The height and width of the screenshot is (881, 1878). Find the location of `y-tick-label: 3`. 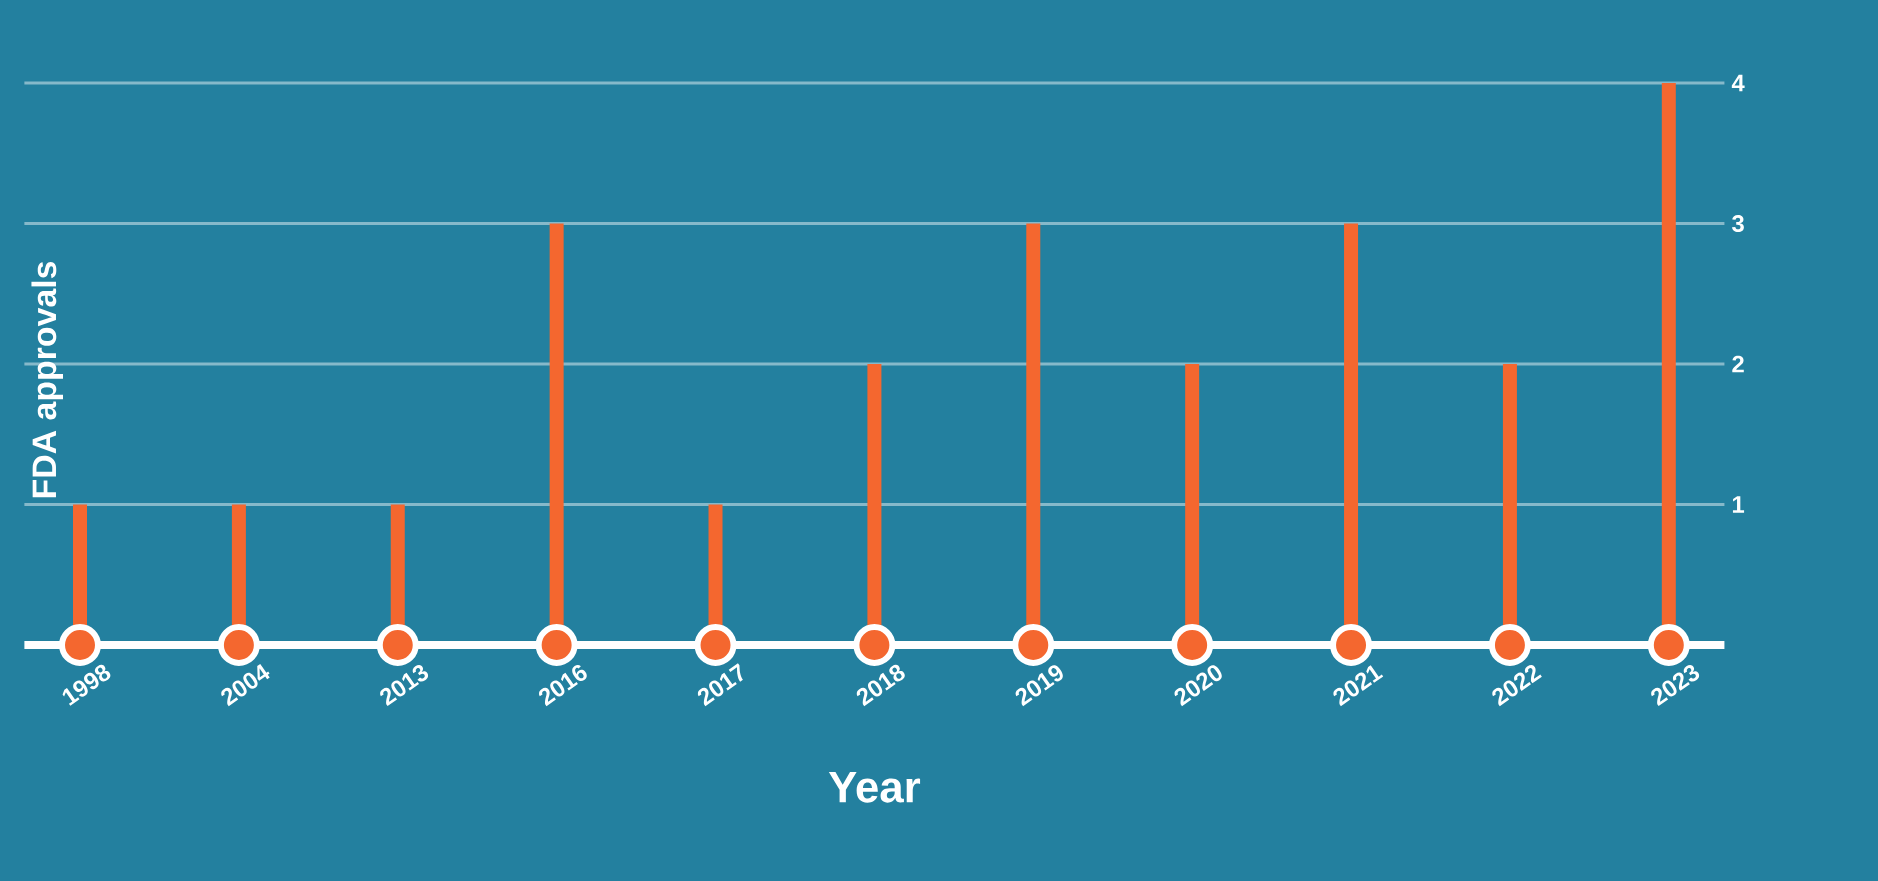

y-tick-label: 3 is located at coordinates (1738, 223).